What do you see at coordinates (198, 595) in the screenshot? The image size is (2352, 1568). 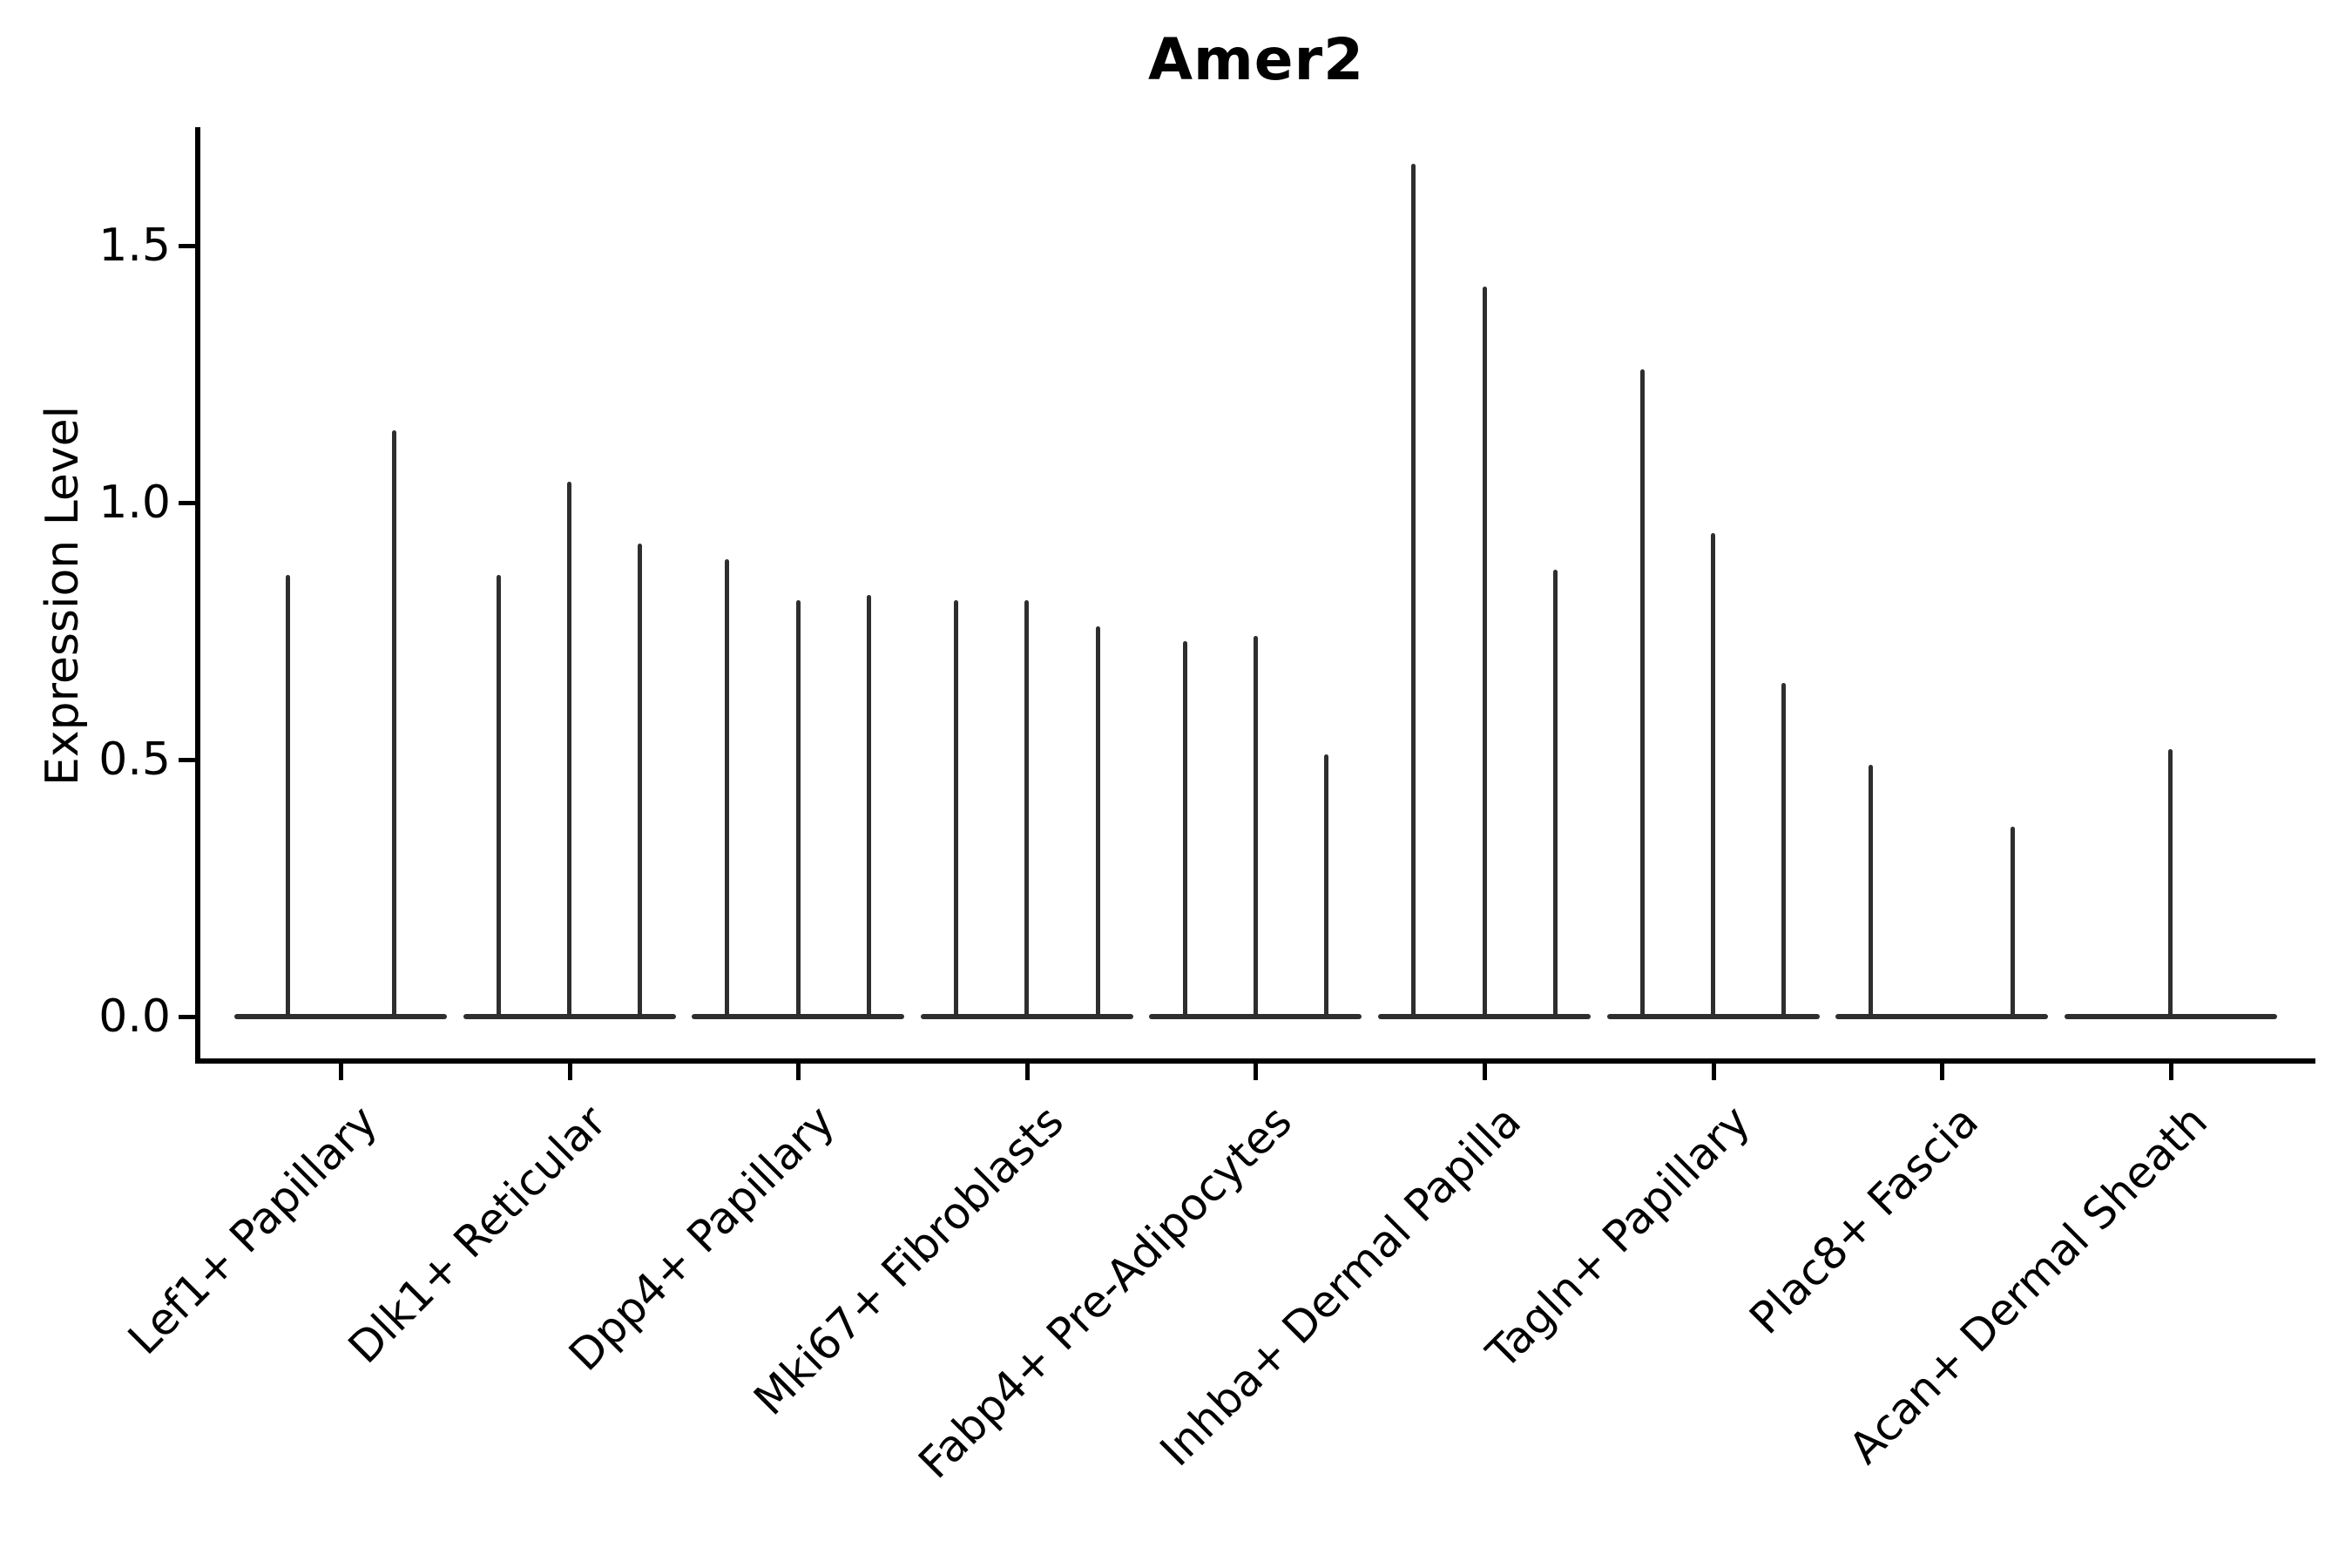 I see `y-axis-spine` at bounding box center [198, 595].